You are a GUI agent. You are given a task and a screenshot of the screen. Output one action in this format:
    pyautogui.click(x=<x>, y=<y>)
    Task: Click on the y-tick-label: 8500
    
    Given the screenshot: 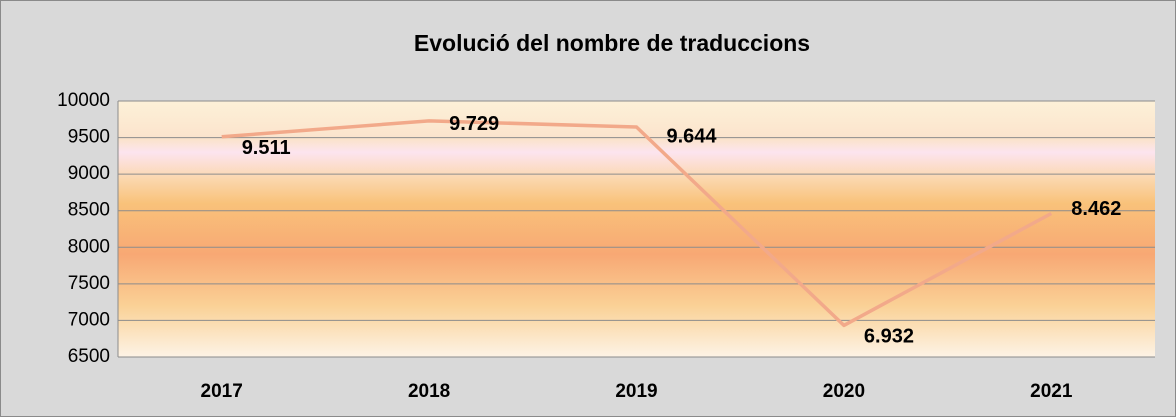 What is the action you would take?
    pyautogui.click(x=89, y=210)
    